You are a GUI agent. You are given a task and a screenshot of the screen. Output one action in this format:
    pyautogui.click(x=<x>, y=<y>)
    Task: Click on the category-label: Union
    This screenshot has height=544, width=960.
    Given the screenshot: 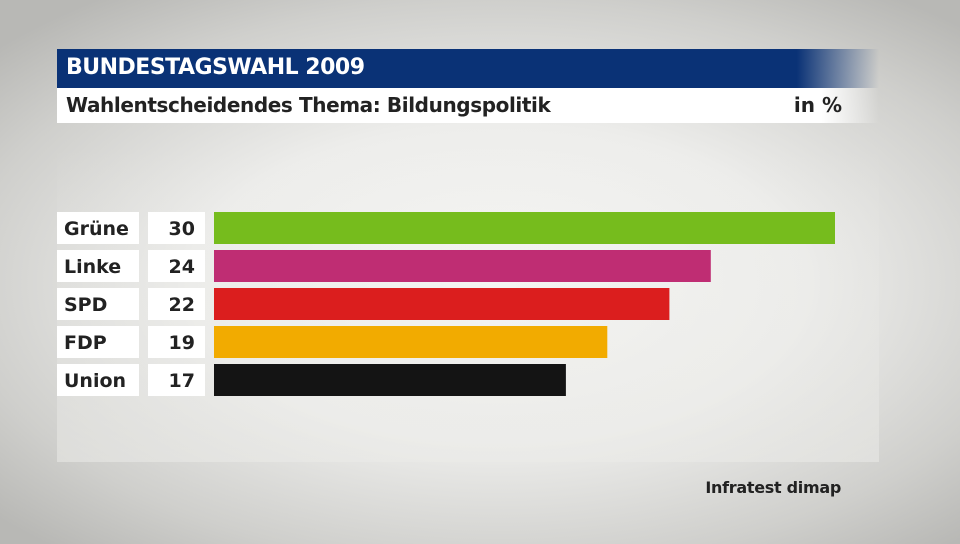 What is the action you would take?
    pyautogui.click(x=95, y=381)
    